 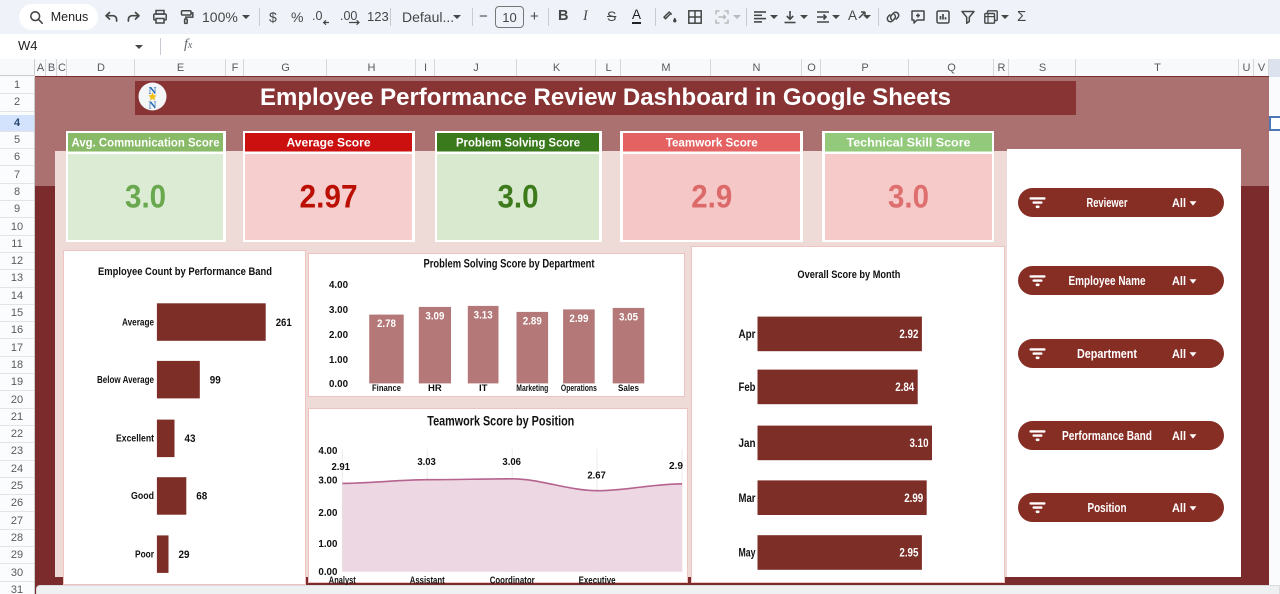 What do you see at coordinates (135, 438) in the screenshot?
I see `svg-text: Excellent` at bounding box center [135, 438].